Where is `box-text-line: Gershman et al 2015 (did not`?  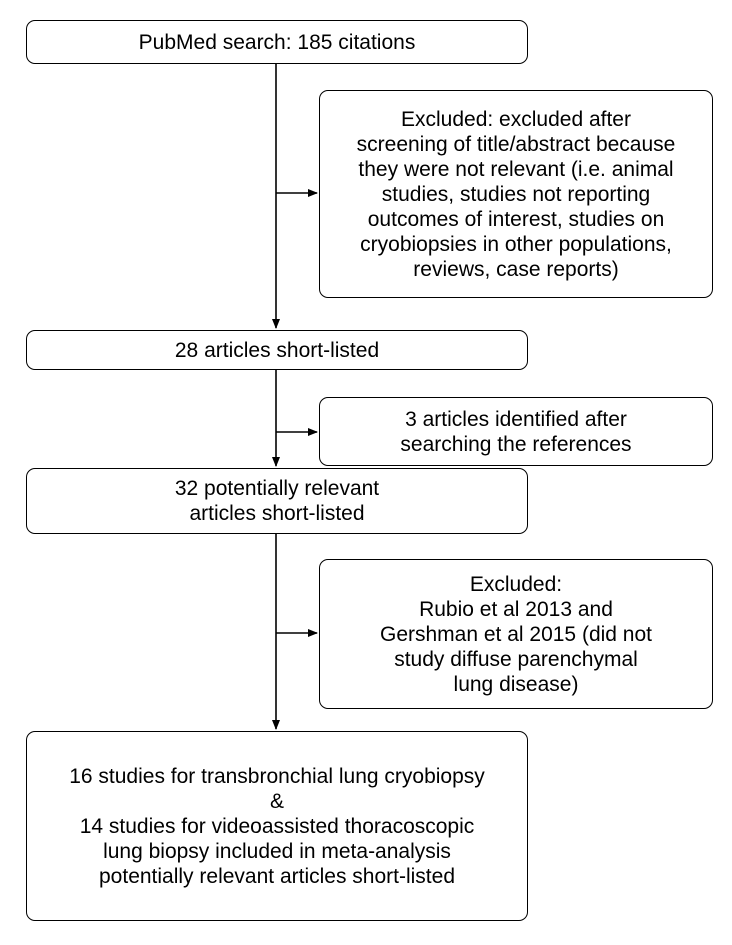
box-text-line: Gershman et al 2015 (did not is located at coordinates (516, 634).